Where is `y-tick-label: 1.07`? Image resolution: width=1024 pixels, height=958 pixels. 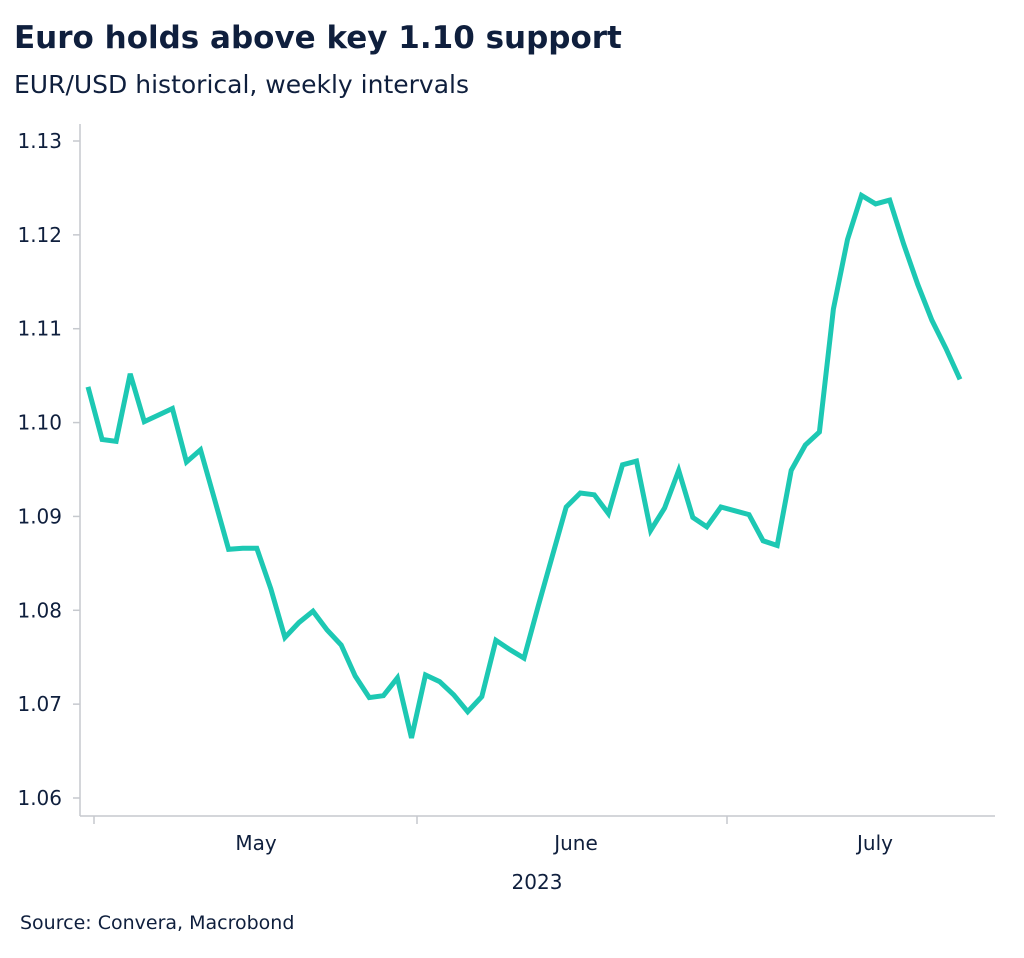
y-tick-label: 1.07 is located at coordinates (39, 704).